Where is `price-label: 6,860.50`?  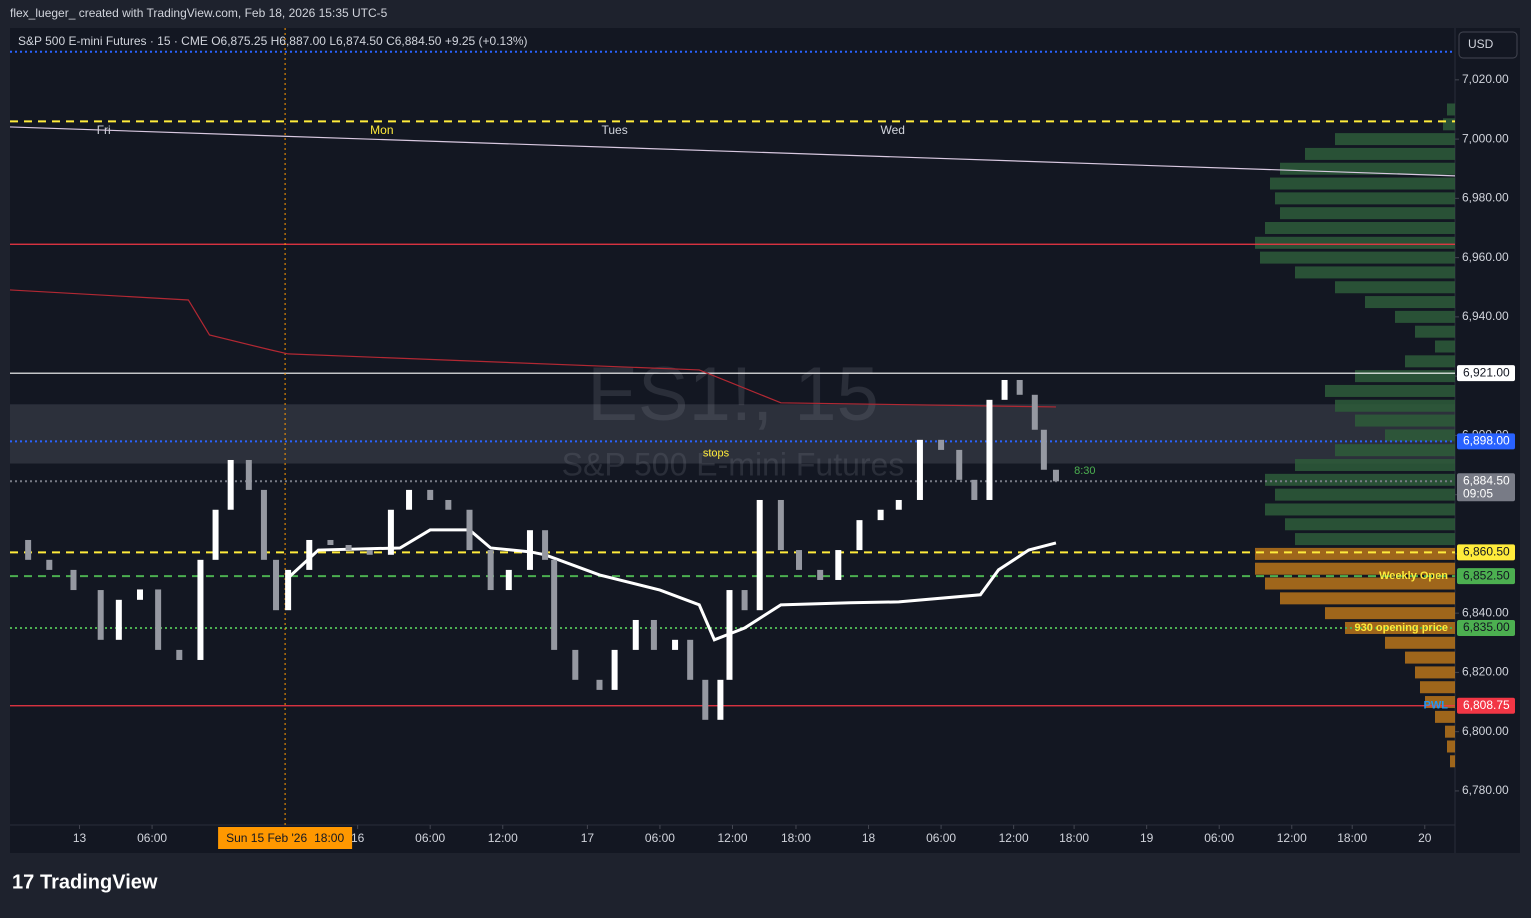 price-label: 6,860.50 is located at coordinates (1486, 552).